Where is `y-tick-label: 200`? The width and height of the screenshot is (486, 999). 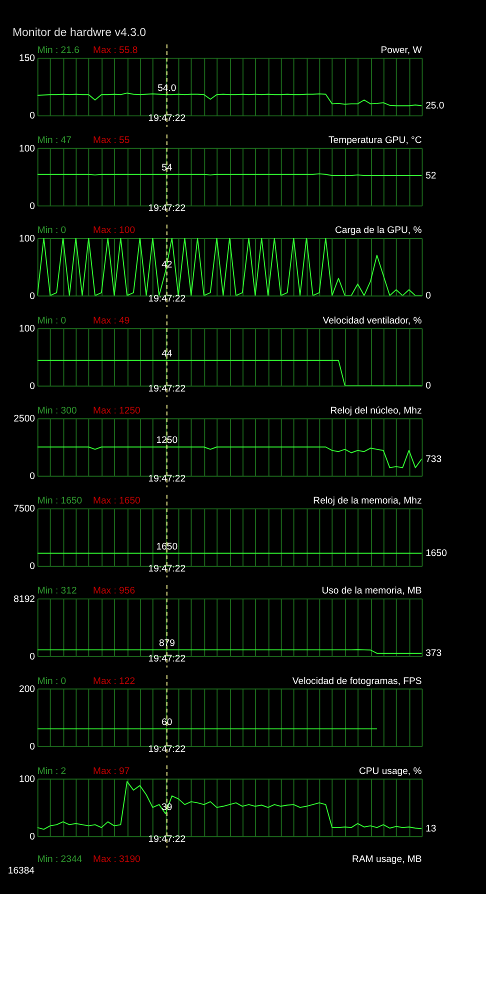
y-tick-label: 200 is located at coordinates (27, 689).